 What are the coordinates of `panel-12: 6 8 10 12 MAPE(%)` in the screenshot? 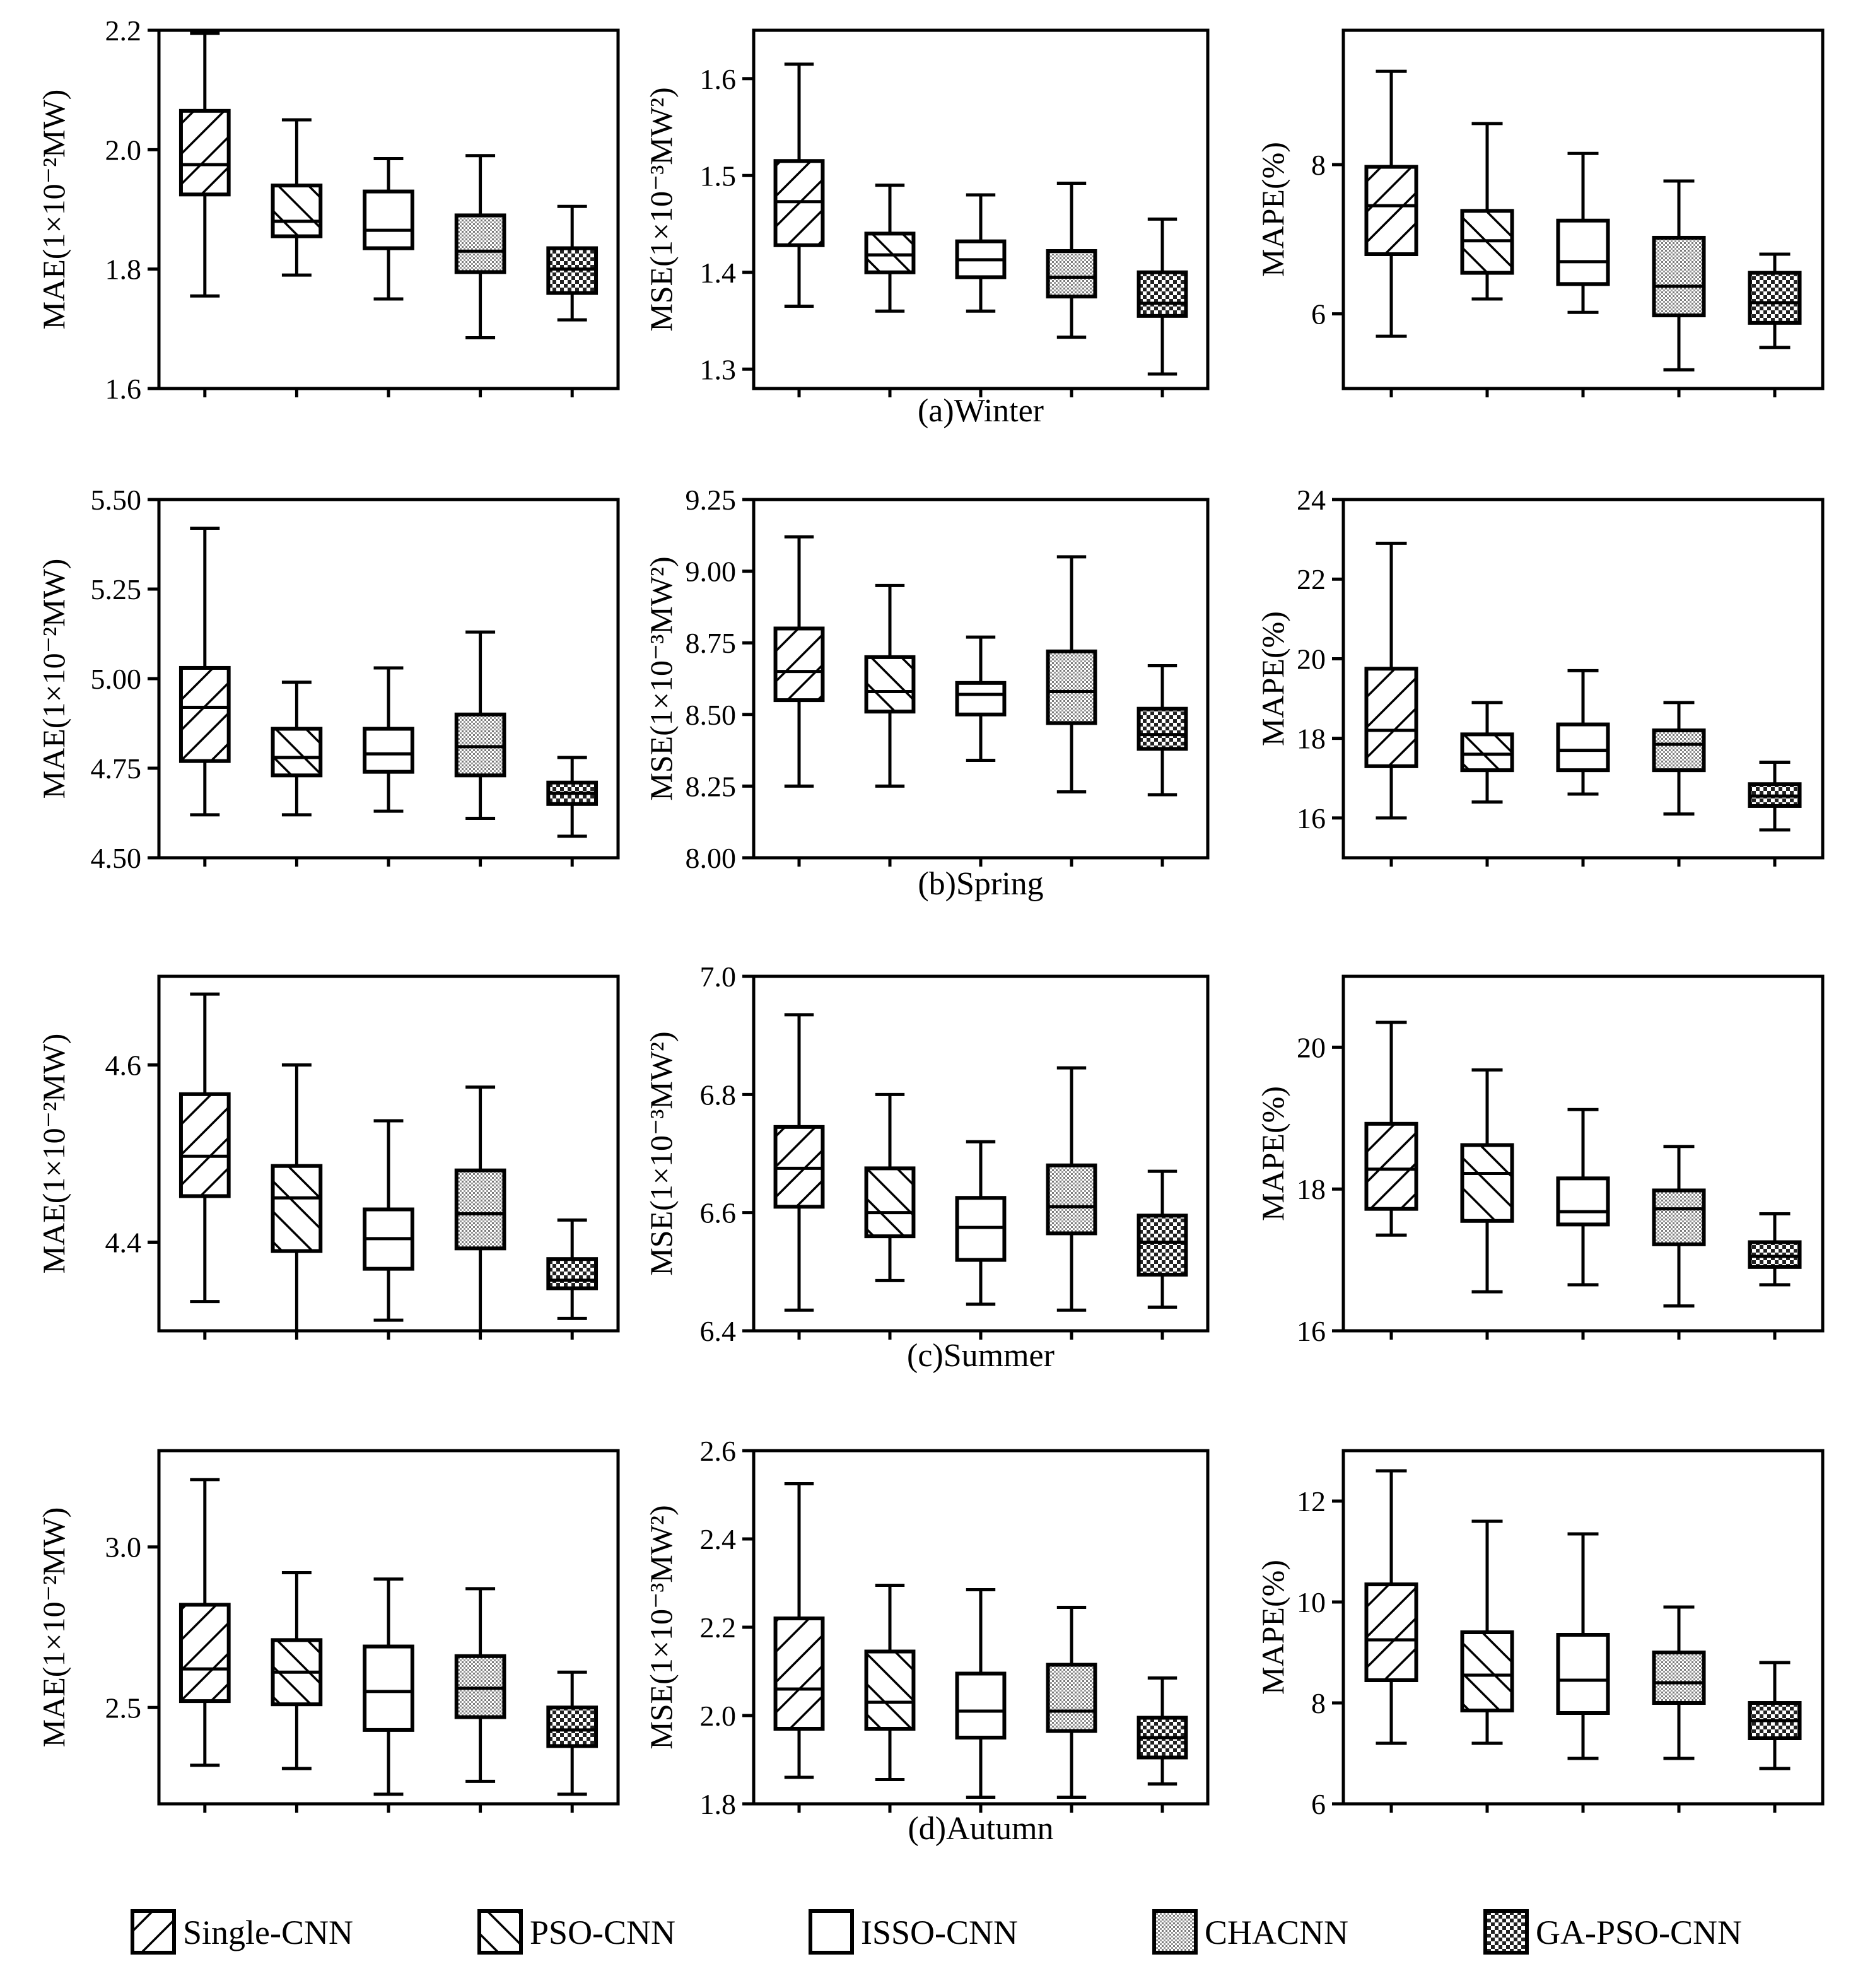 It's located at (1540, 1634).